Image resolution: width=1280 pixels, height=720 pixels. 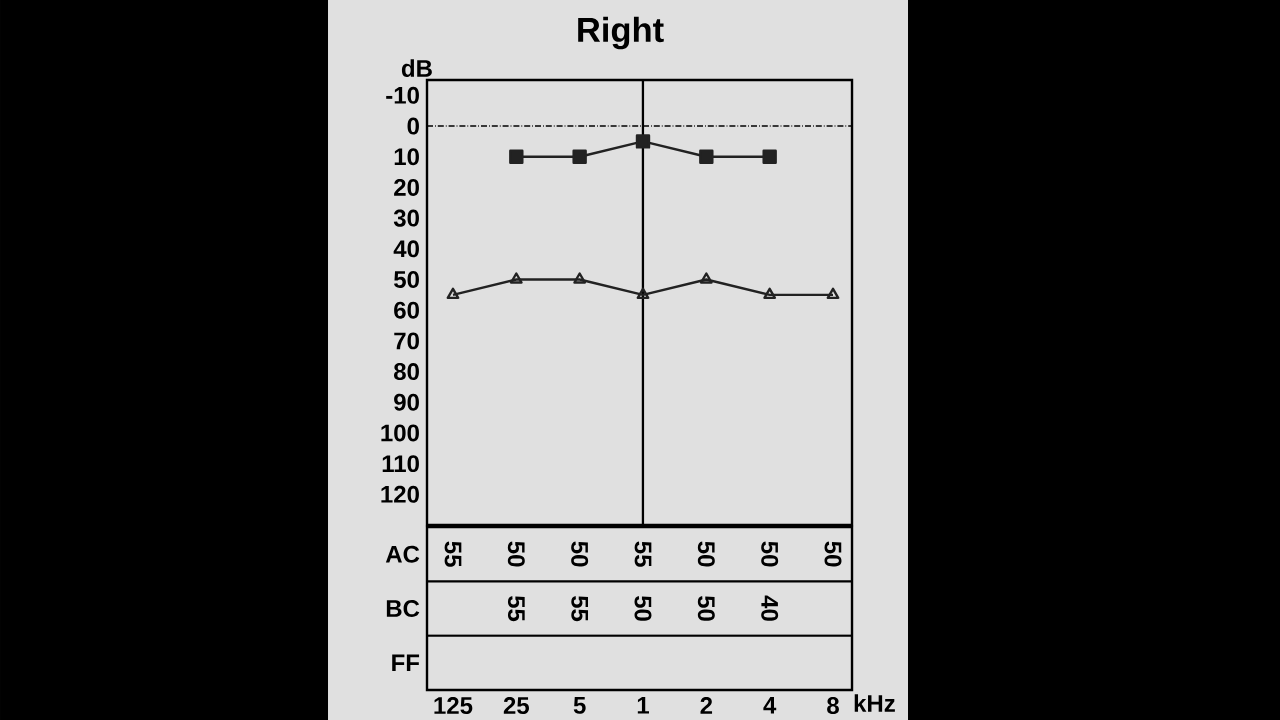 What do you see at coordinates (406, 218) in the screenshot?
I see `y-tick-label: 30` at bounding box center [406, 218].